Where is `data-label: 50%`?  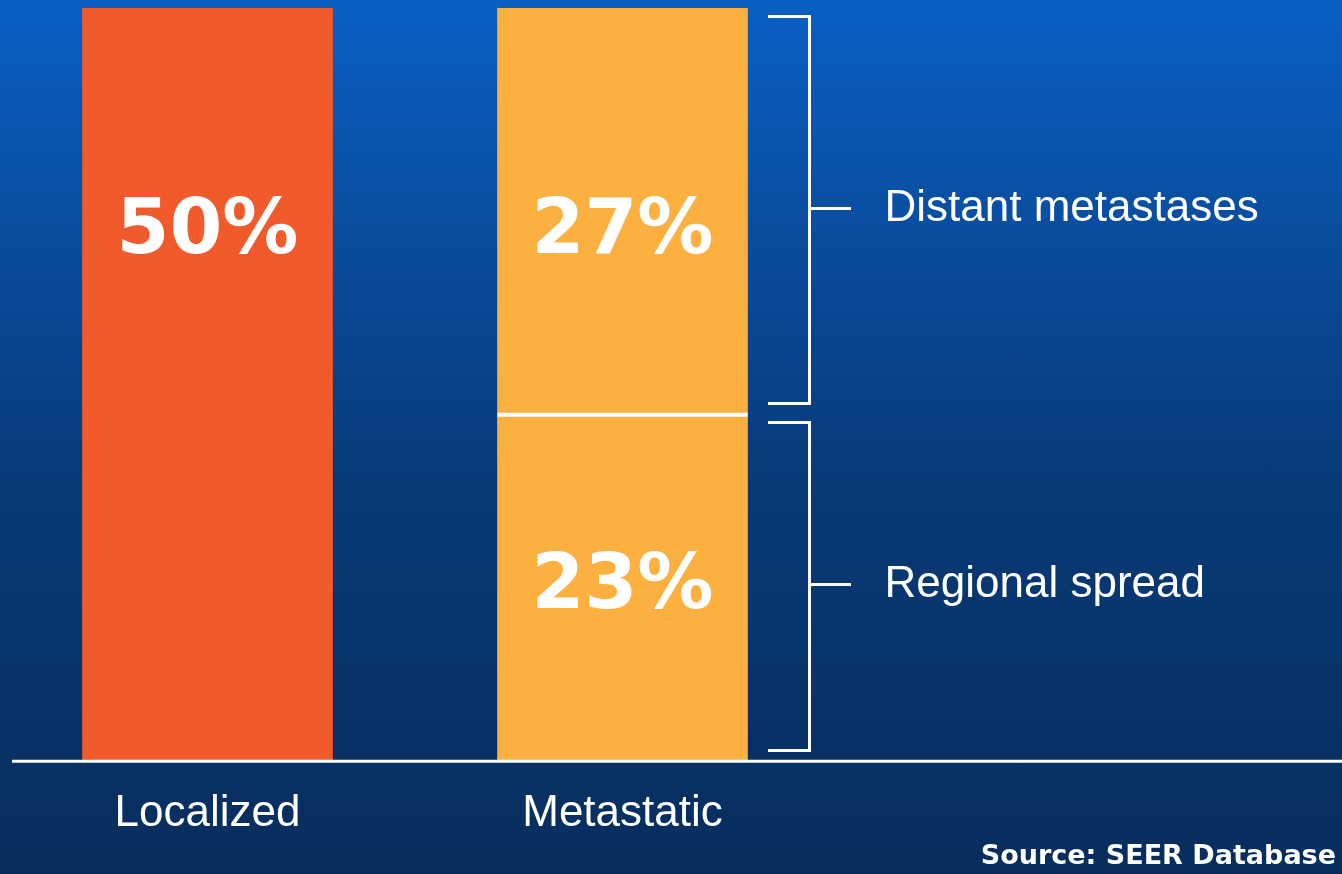
data-label: 50% is located at coordinates (207, 226).